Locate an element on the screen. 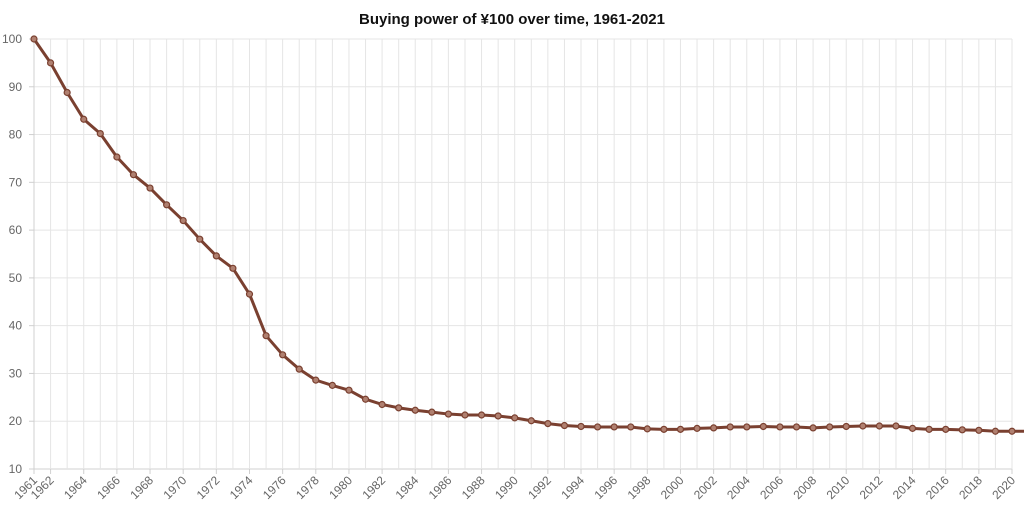 This screenshot has height=512, width=1024. y-tick-label: 80 is located at coordinates (16, 135).